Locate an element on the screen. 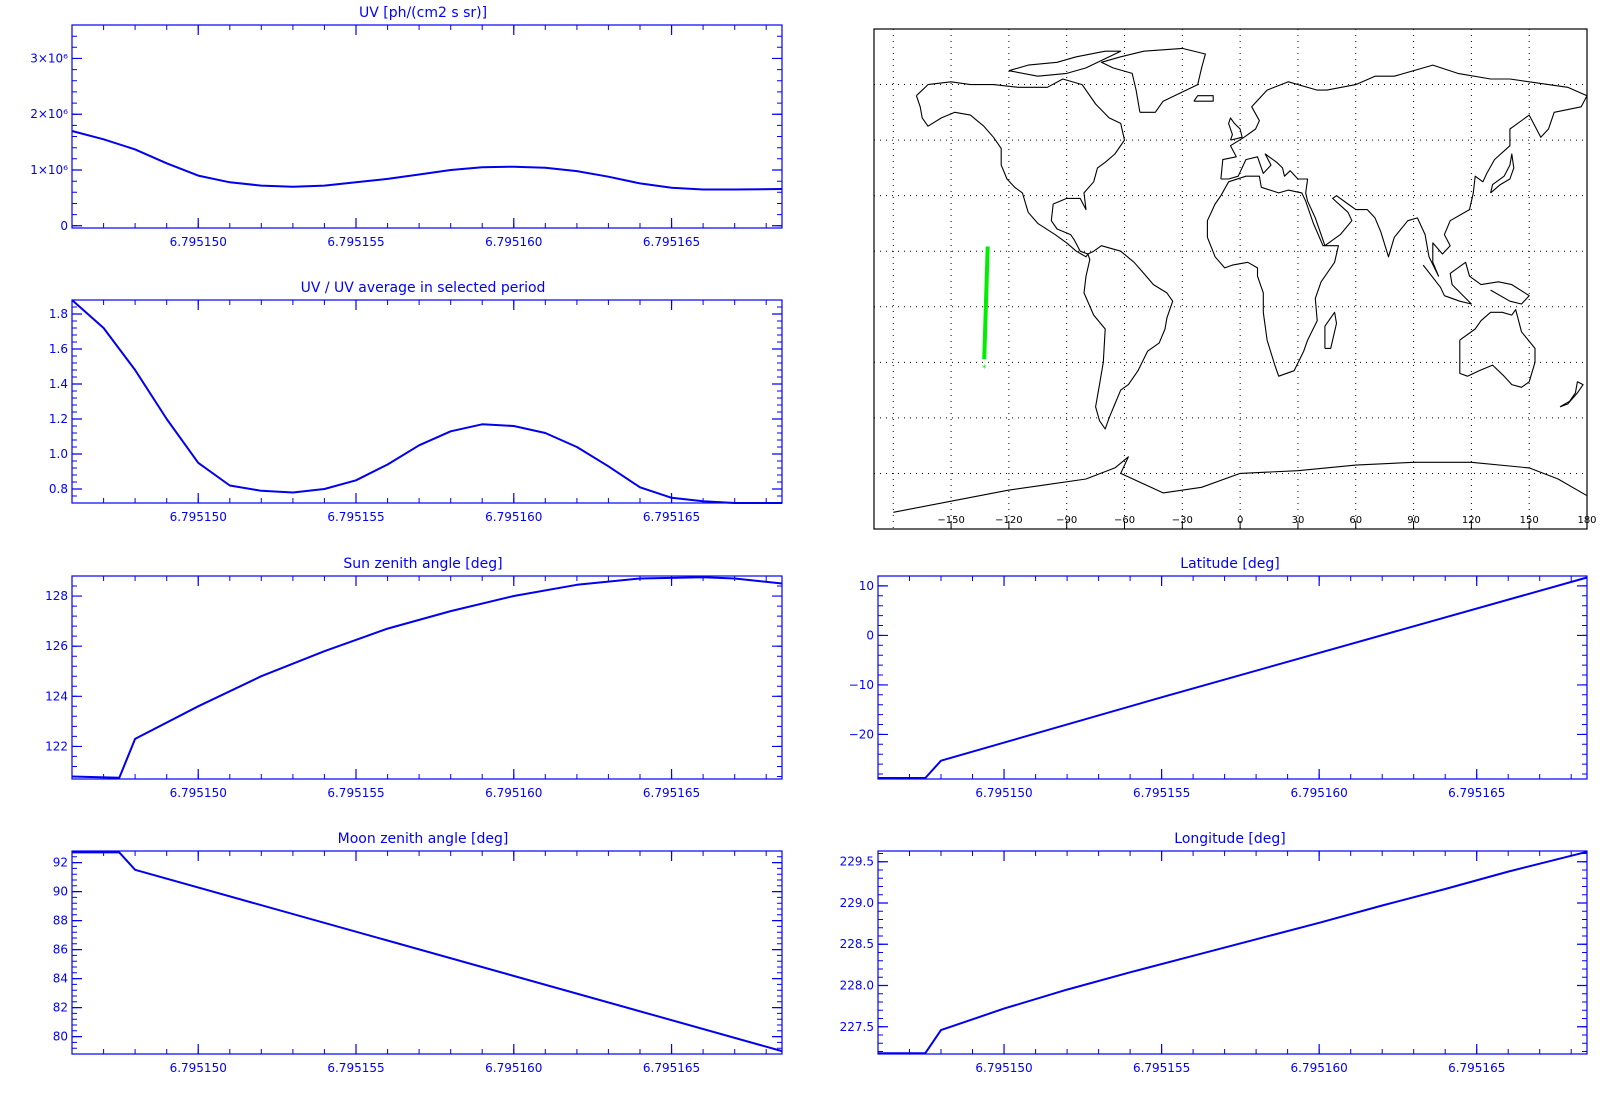 The width and height of the screenshot is (1600, 1100). plot-uv: UV [ph/(cm2 s sr)] is located at coordinates (423, 13).